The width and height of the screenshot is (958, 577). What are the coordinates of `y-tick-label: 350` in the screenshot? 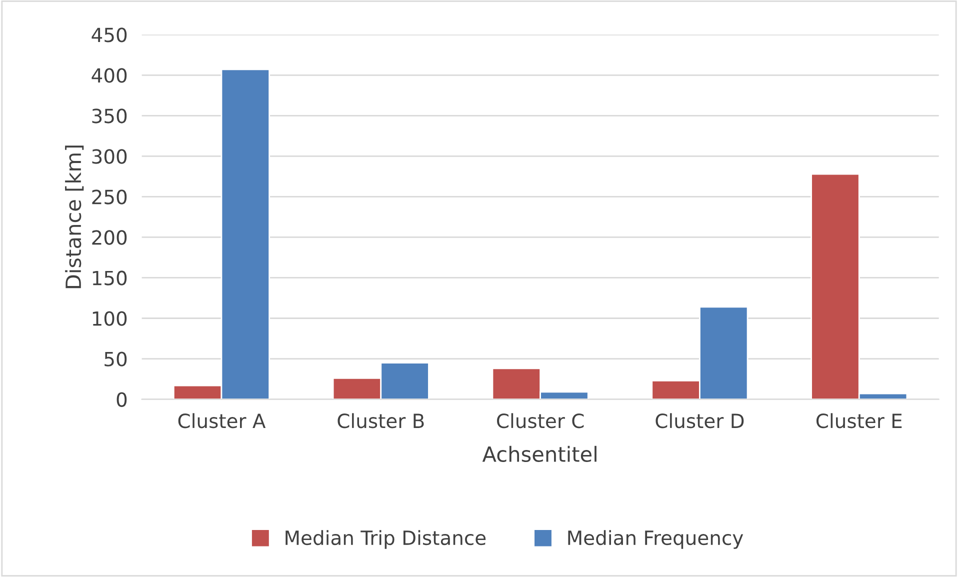 It's located at (109, 116).